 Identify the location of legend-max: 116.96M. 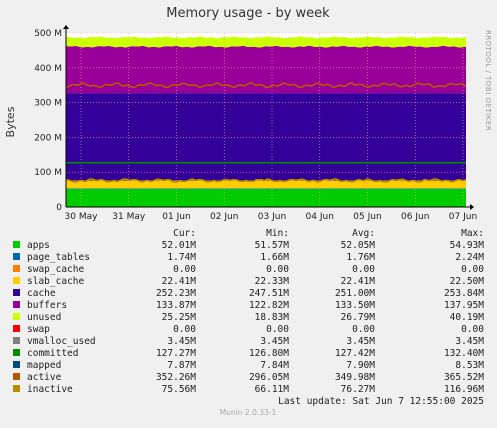
(464, 389).